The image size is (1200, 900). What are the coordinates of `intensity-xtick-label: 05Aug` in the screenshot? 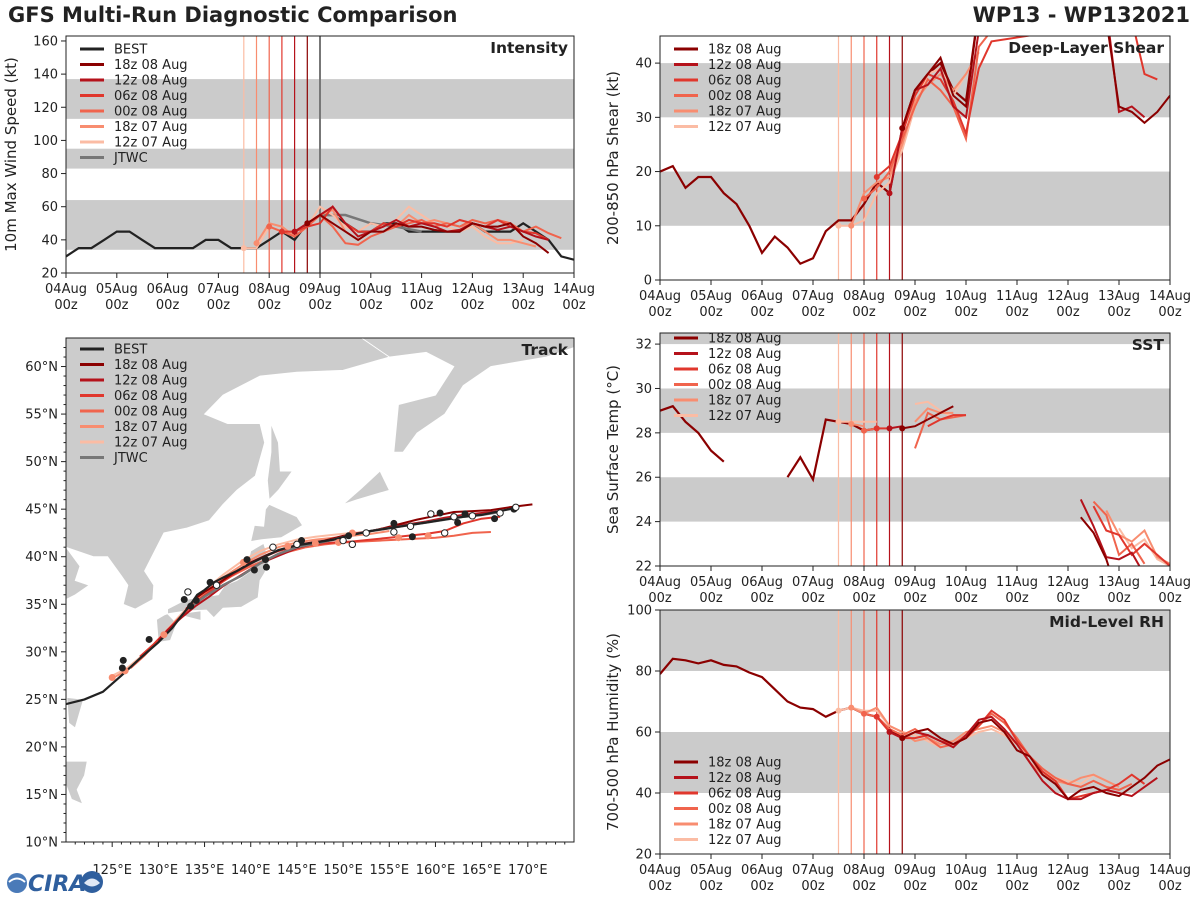 It's located at (117, 289).